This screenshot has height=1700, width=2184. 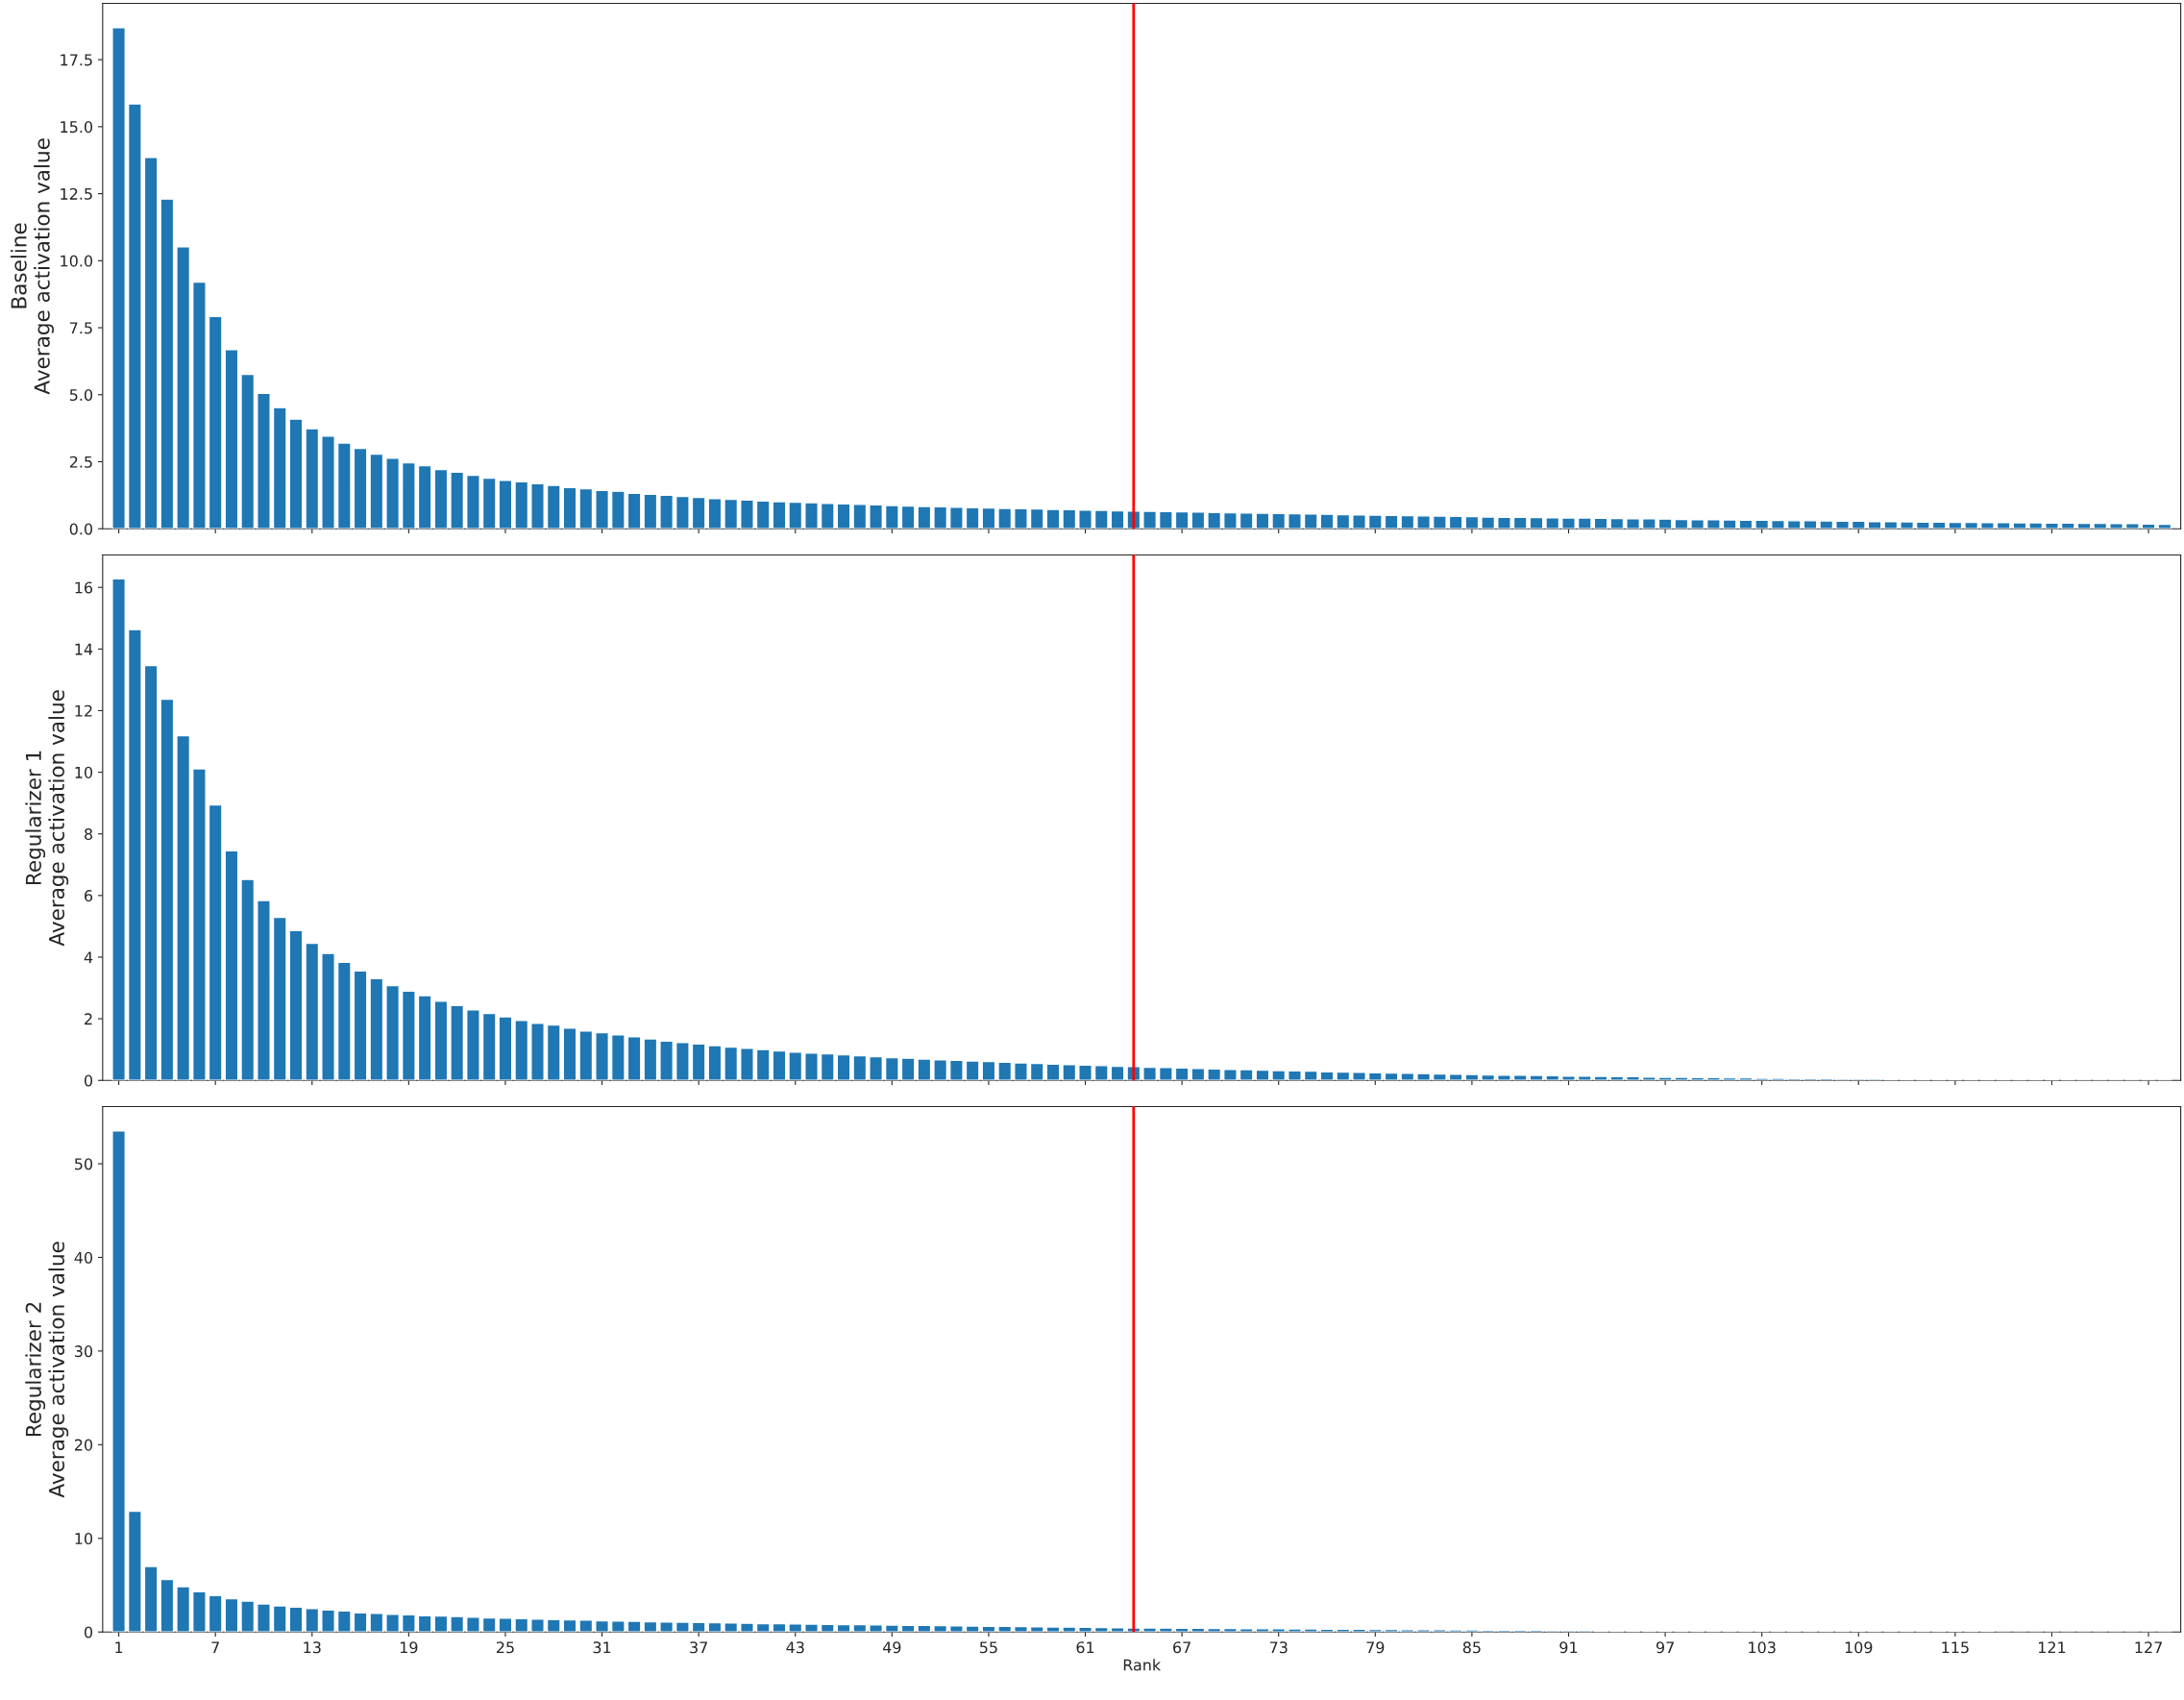 What do you see at coordinates (88, 1019) in the screenshot?
I see `y-tick-label: 2` at bounding box center [88, 1019].